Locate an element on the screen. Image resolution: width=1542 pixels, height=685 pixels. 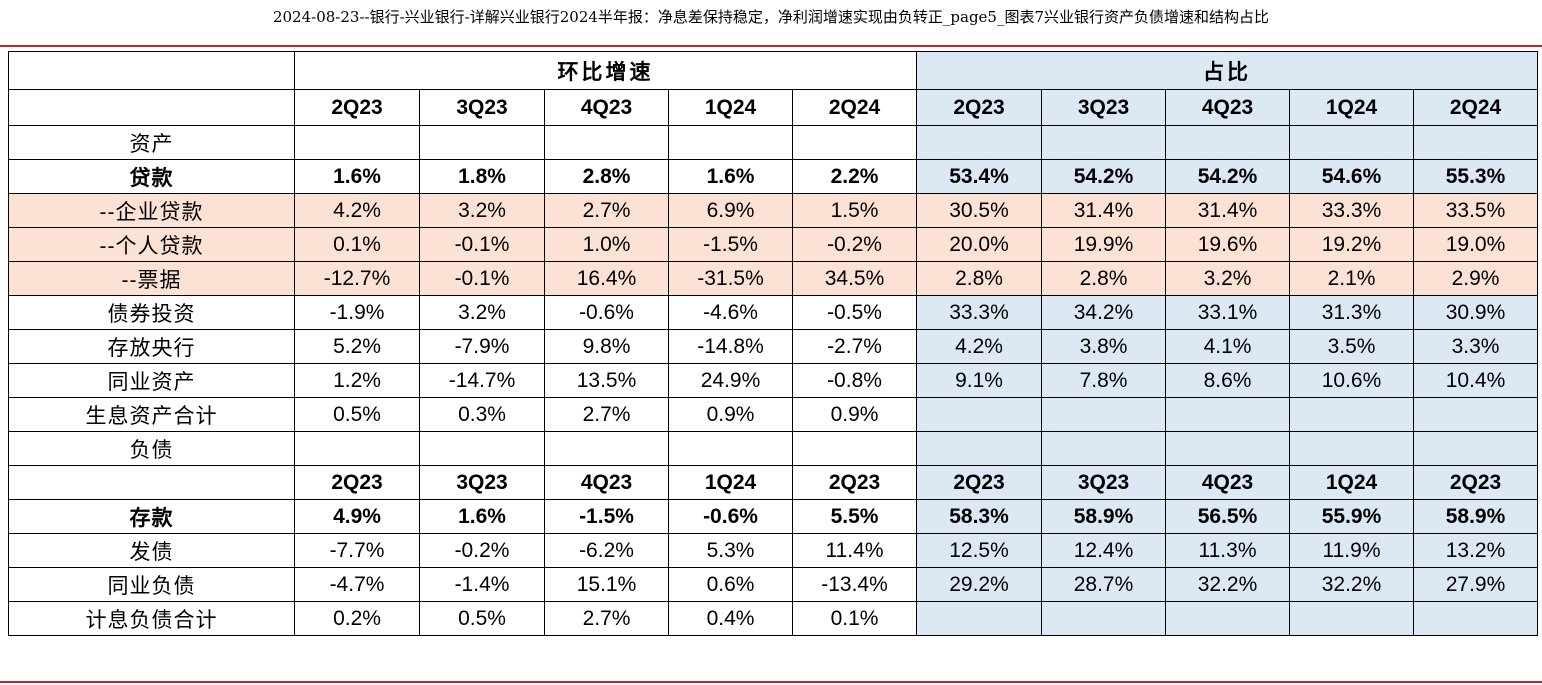
growth-cell: -4.6% is located at coordinates (730, 312).